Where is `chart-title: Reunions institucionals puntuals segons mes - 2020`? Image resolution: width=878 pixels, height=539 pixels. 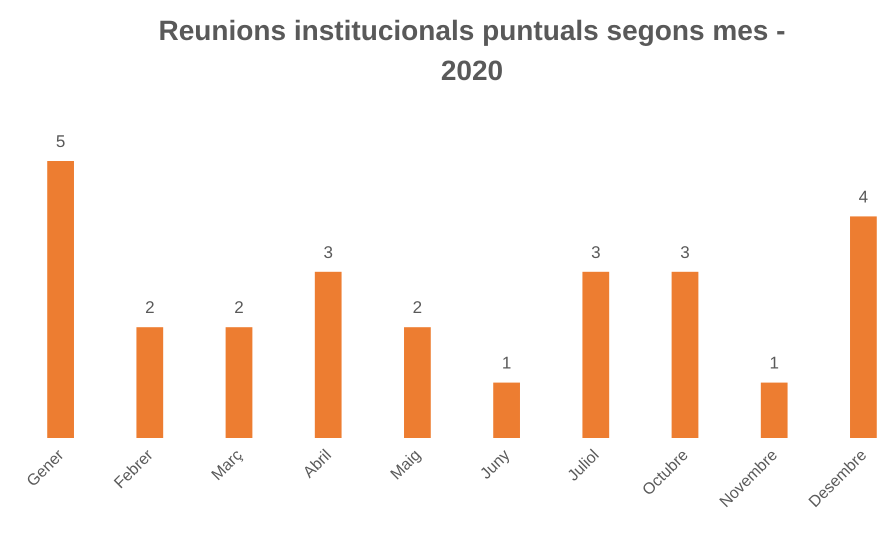
chart-title: Reunions institucionals puntuals segons mes - 2020 is located at coordinates (472, 50).